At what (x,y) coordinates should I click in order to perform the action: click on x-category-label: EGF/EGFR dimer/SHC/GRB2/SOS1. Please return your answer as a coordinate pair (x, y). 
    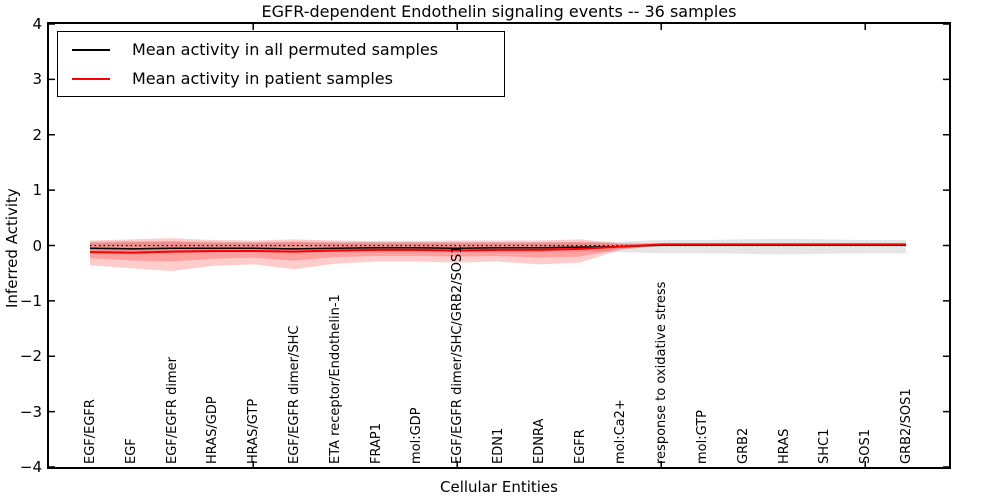
    Looking at the image, I should click on (458, 355).